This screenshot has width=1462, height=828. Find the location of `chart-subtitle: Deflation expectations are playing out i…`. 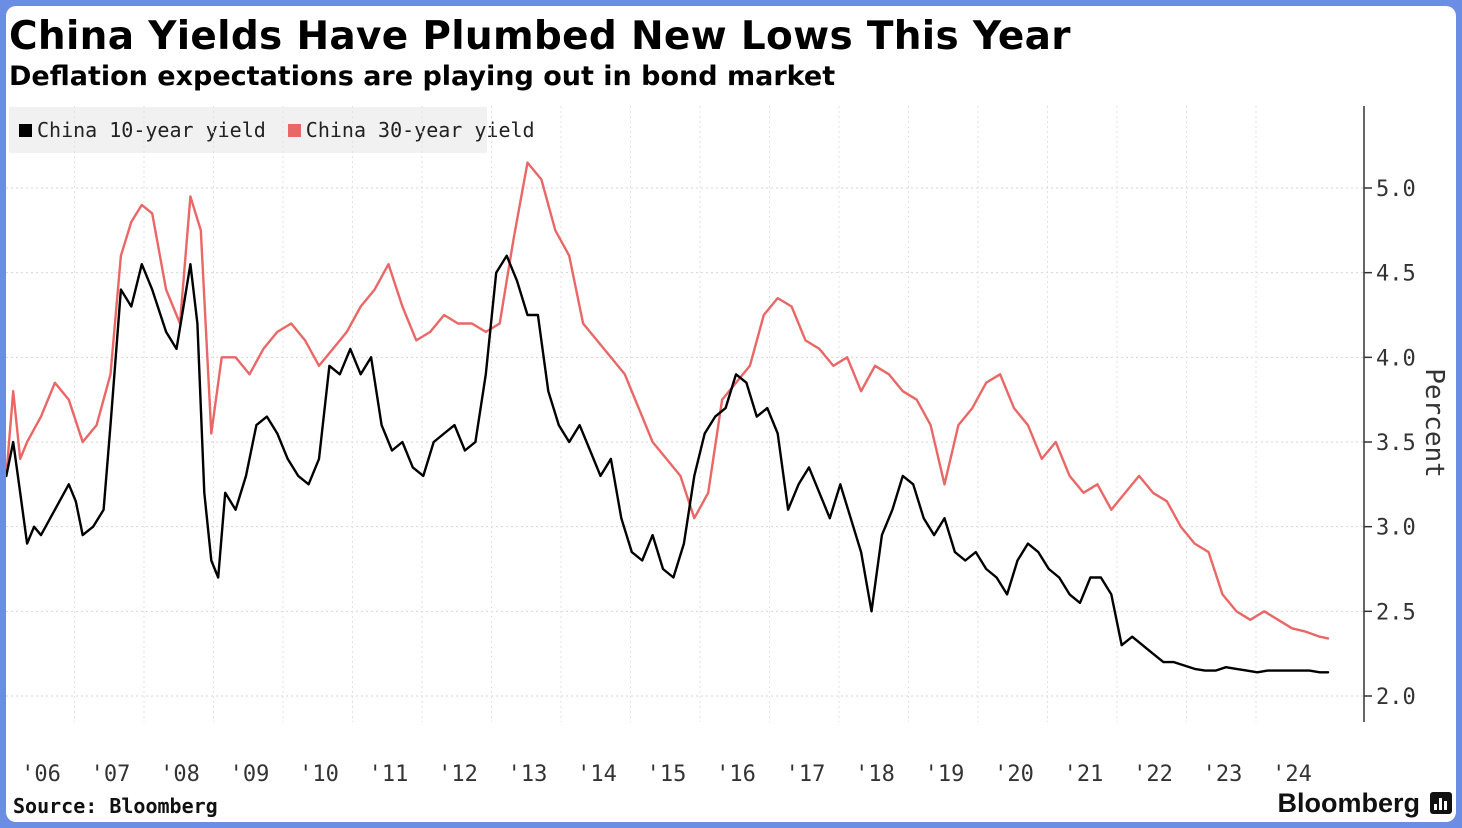

chart-subtitle: Deflation expectations are playing out i… is located at coordinates (422, 76).